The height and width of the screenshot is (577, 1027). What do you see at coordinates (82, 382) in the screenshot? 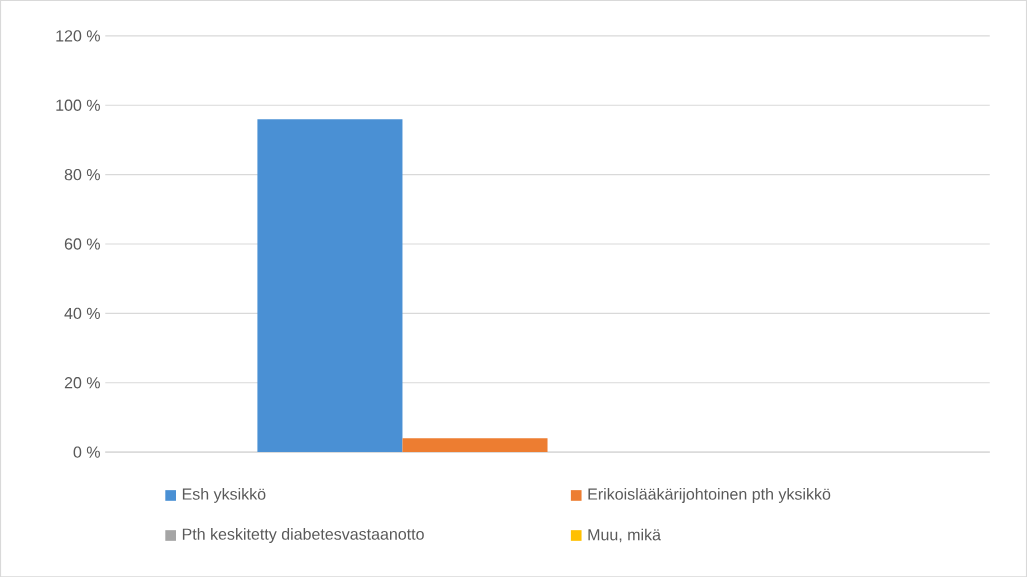
I see `y-tick-label: 20 %` at bounding box center [82, 382].